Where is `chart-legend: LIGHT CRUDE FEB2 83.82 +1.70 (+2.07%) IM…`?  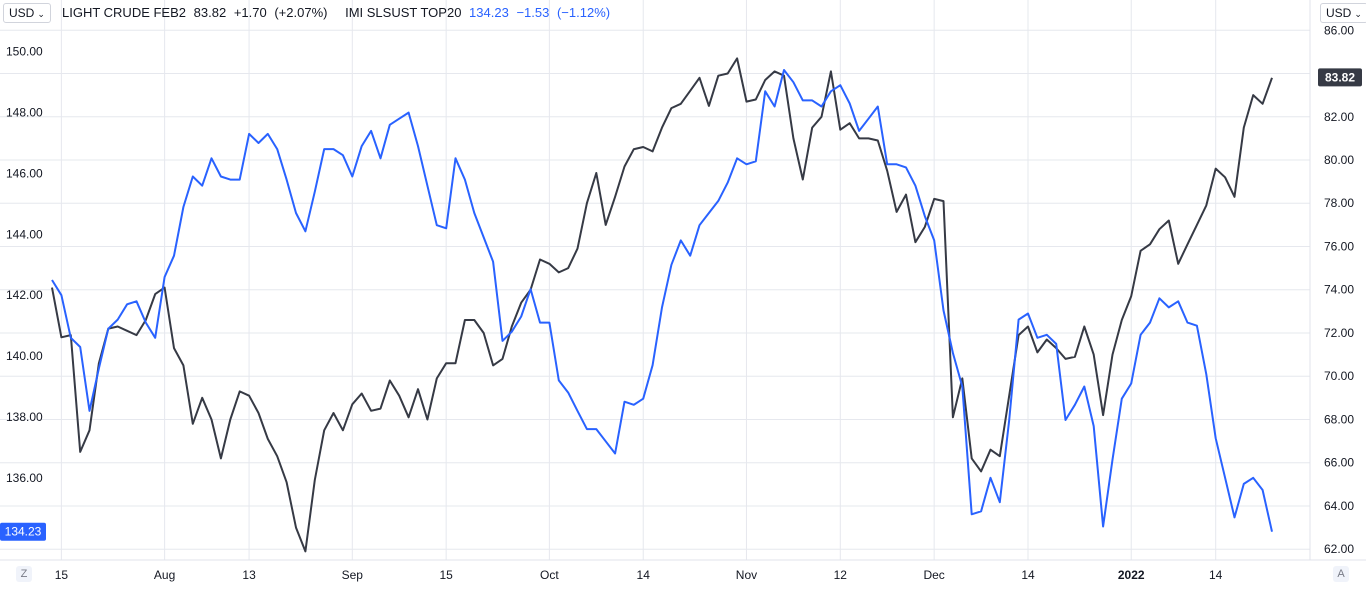
chart-legend: LIGHT CRUDE FEB2 83.82 +1.70 (+2.07%) IM… is located at coordinates (338, 12).